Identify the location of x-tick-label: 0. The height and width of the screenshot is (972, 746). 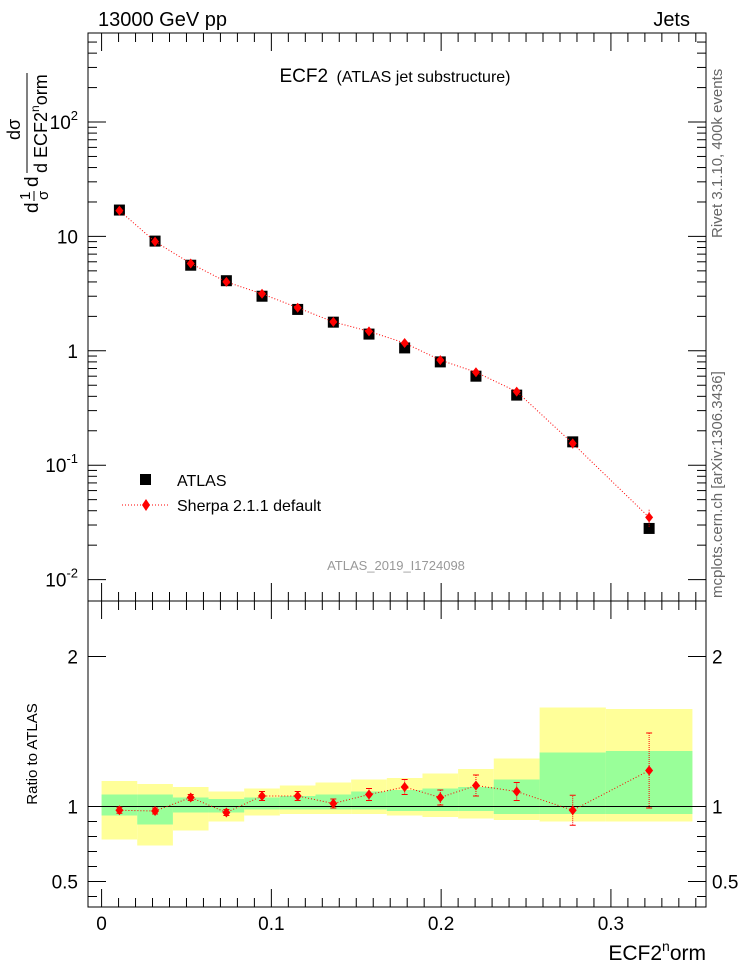
(101, 924).